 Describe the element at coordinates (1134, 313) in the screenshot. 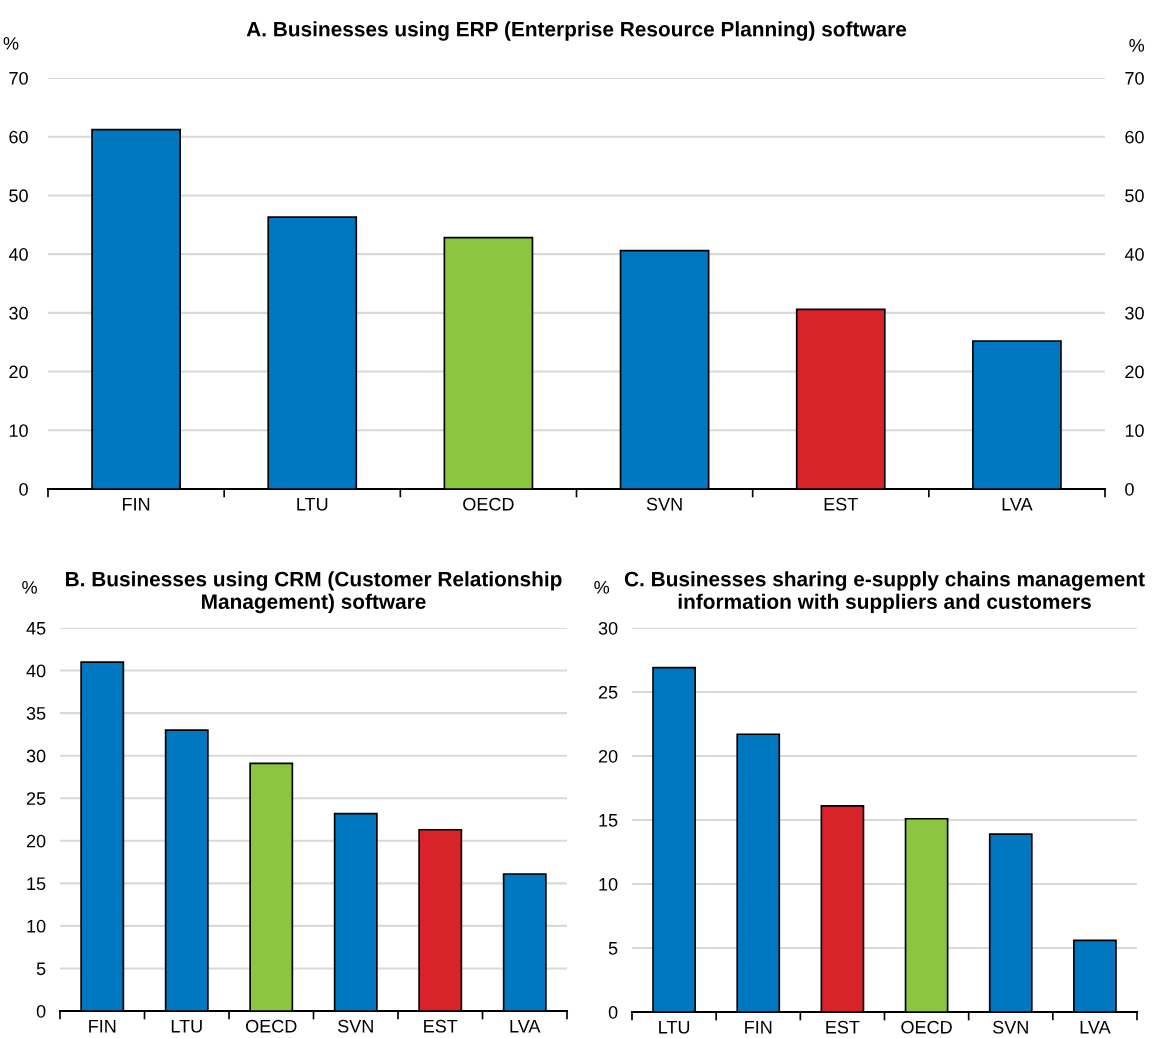

I see `y2-tick-label: 30` at that location.